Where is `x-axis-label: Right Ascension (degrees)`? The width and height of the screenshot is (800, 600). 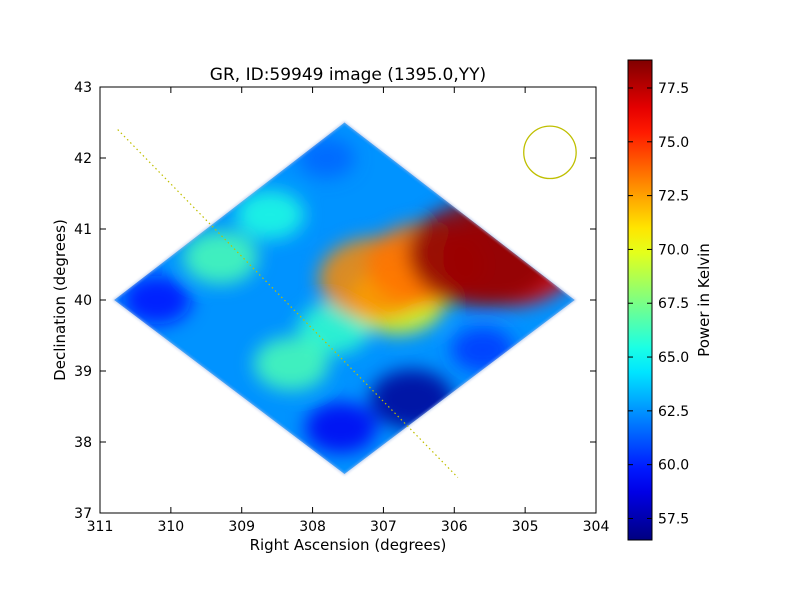 x-axis-label: Right Ascension (degrees) is located at coordinates (348, 545).